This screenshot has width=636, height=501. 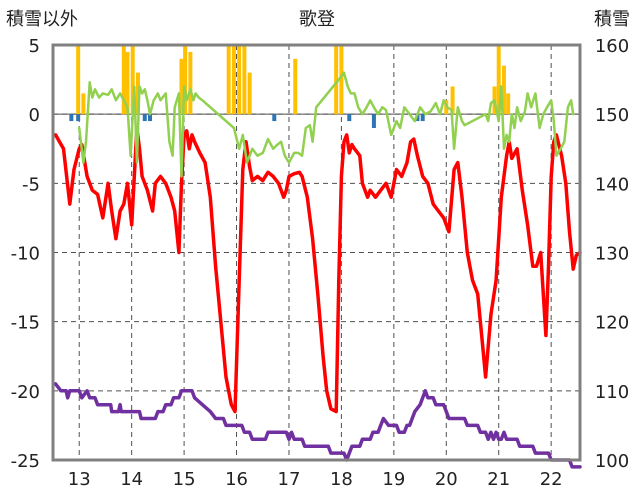 What do you see at coordinates (290, 86) in the screenshot?
I see `bar-layer` at bounding box center [290, 86].